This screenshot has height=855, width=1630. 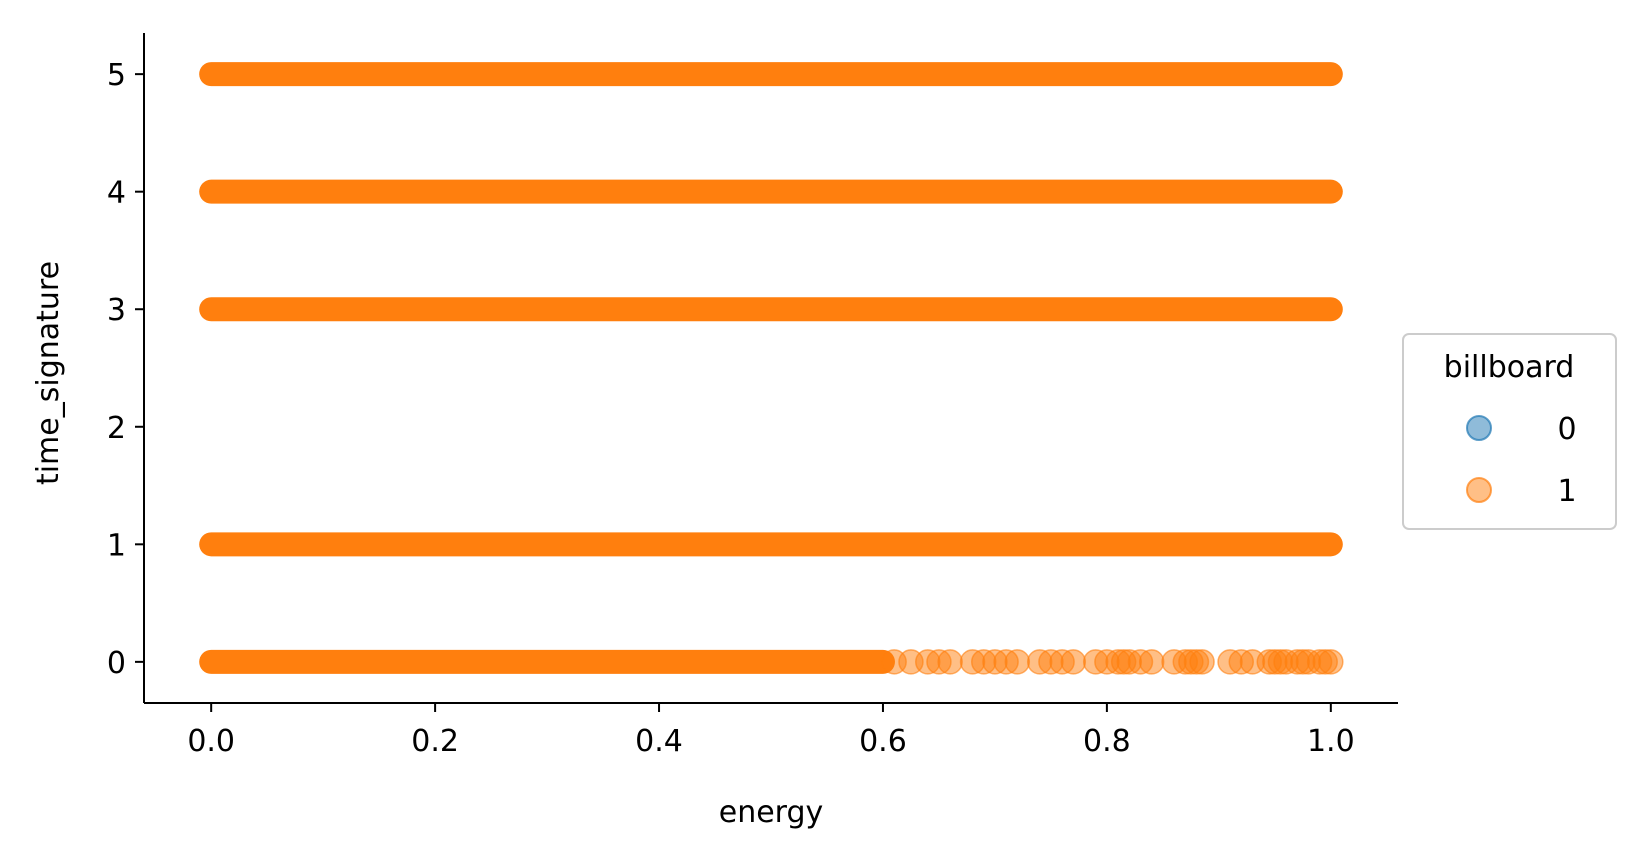 I want to click on x-tick-label: 0.4, so click(x=659, y=741).